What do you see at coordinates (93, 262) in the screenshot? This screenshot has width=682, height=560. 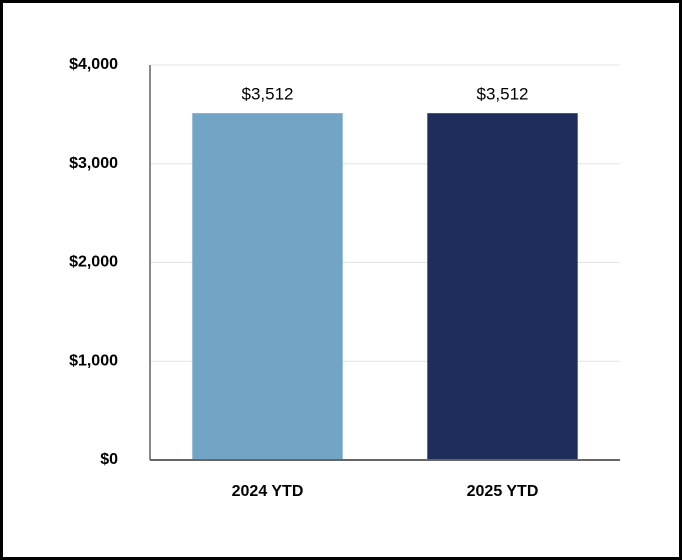 I see `y-tick-label: $2,000` at bounding box center [93, 262].